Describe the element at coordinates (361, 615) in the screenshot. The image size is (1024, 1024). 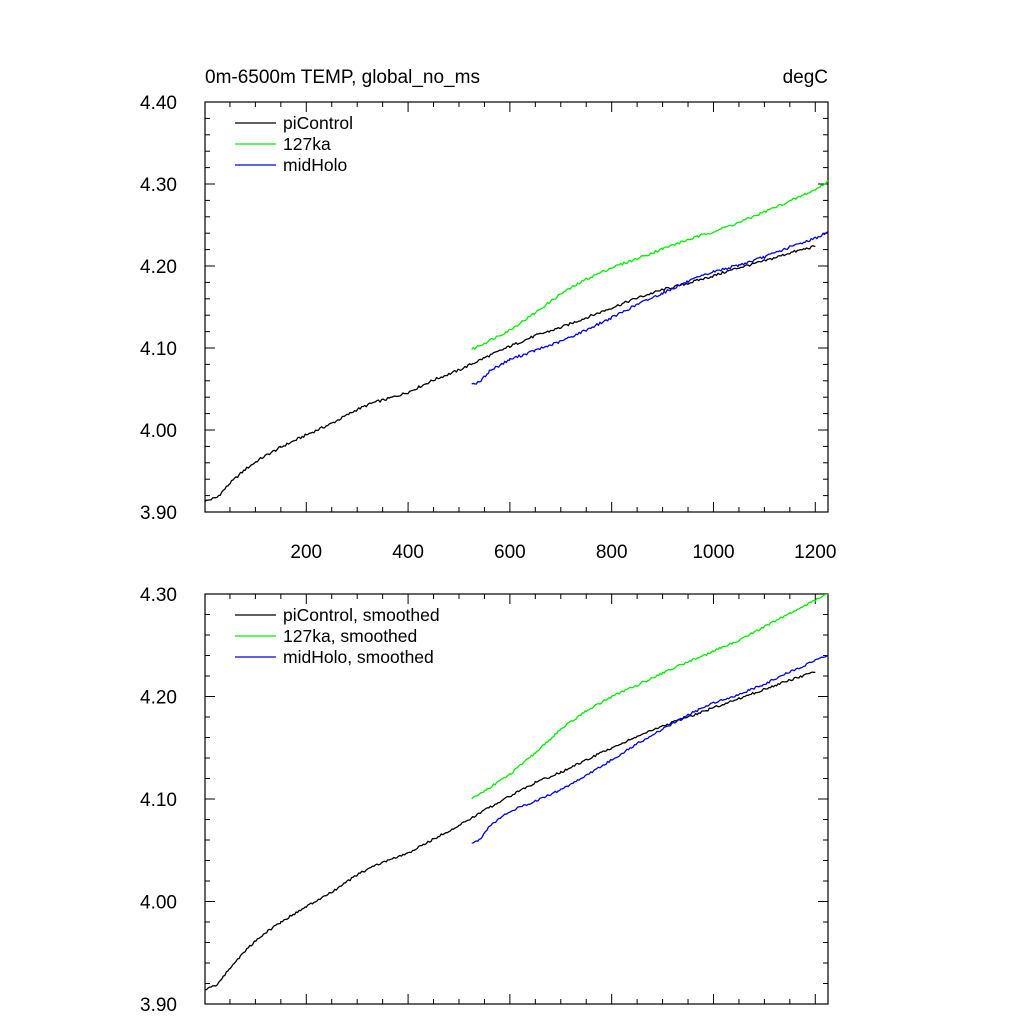
I see `legend-label: piControl, smoothed` at that location.